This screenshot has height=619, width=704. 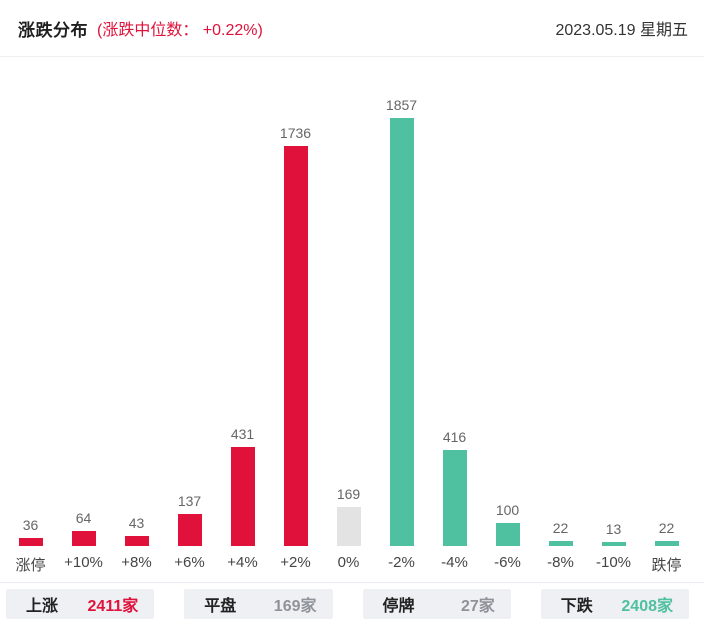 I want to click on bar-category-label: 涨停, so click(x=30, y=565).